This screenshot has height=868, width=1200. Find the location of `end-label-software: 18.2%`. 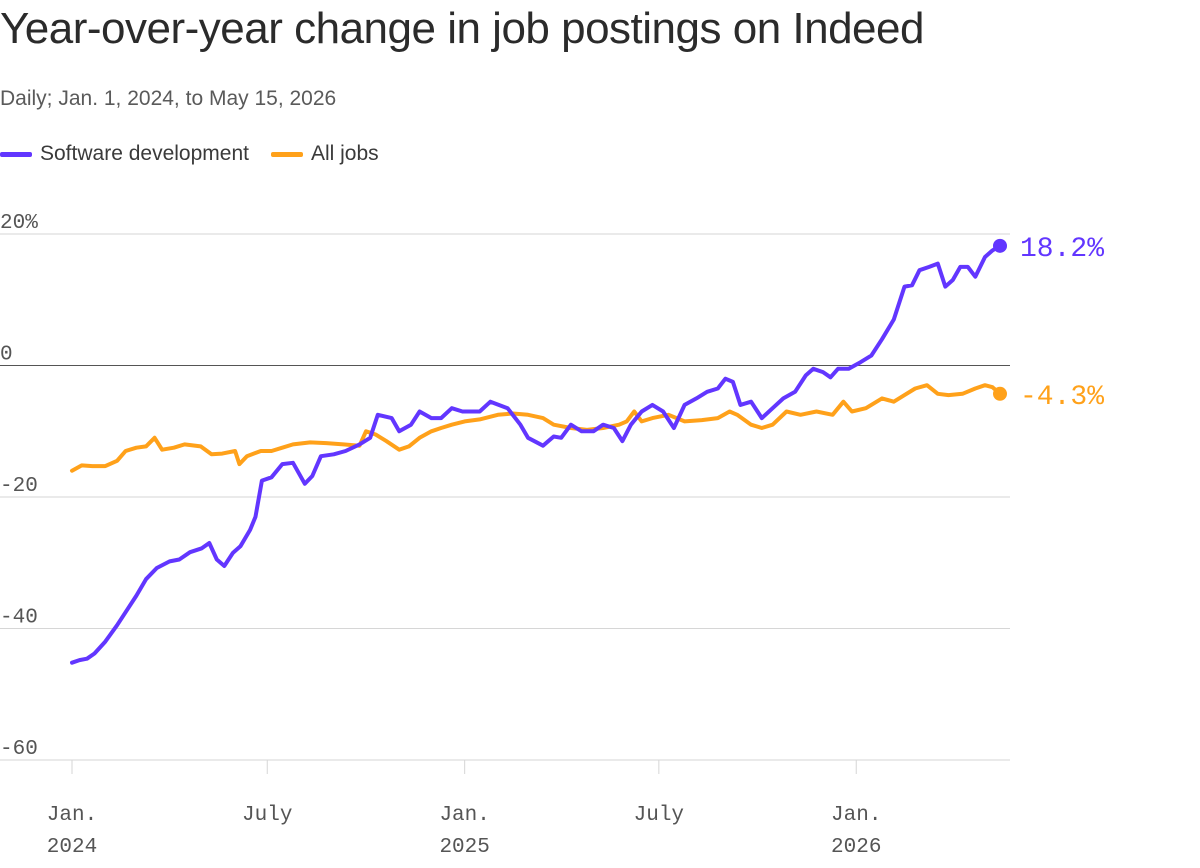

end-label-software: 18.2% is located at coordinates (1062, 249).